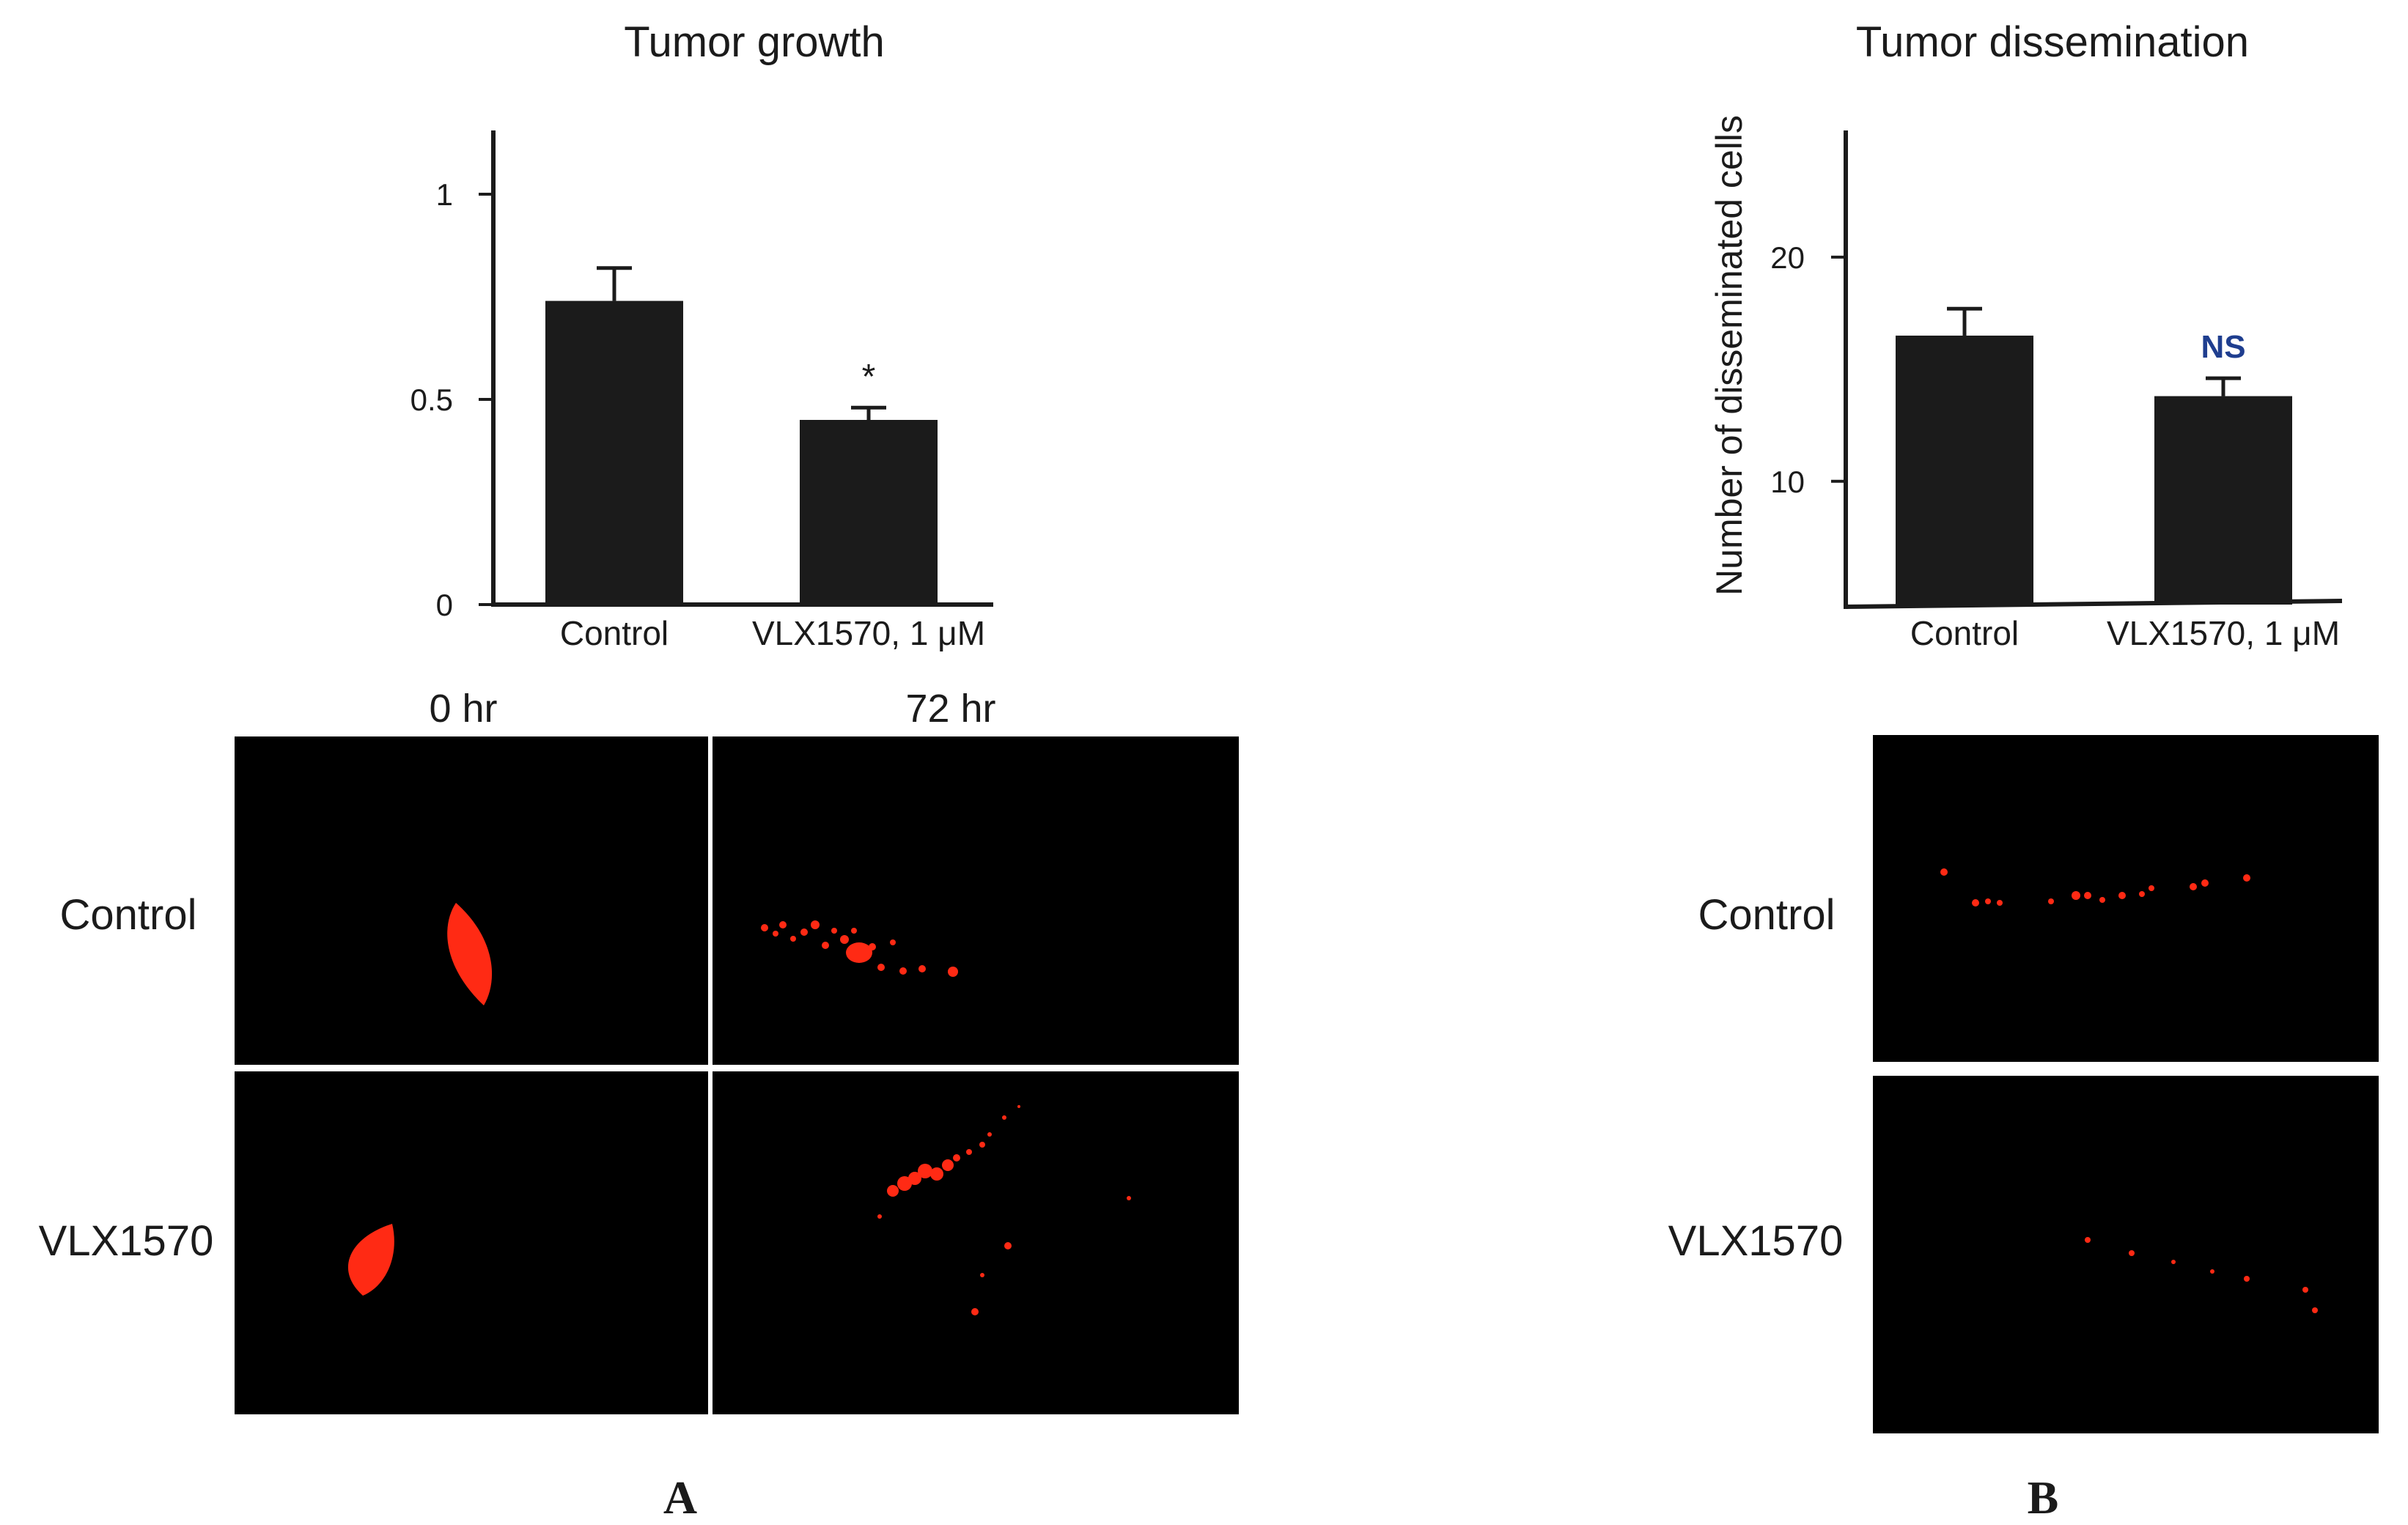 The image size is (2408, 1525). What do you see at coordinates (431, 400) in the screenshot?
I see `y-tick-label: 0.5` at bounding box center [431, 400].